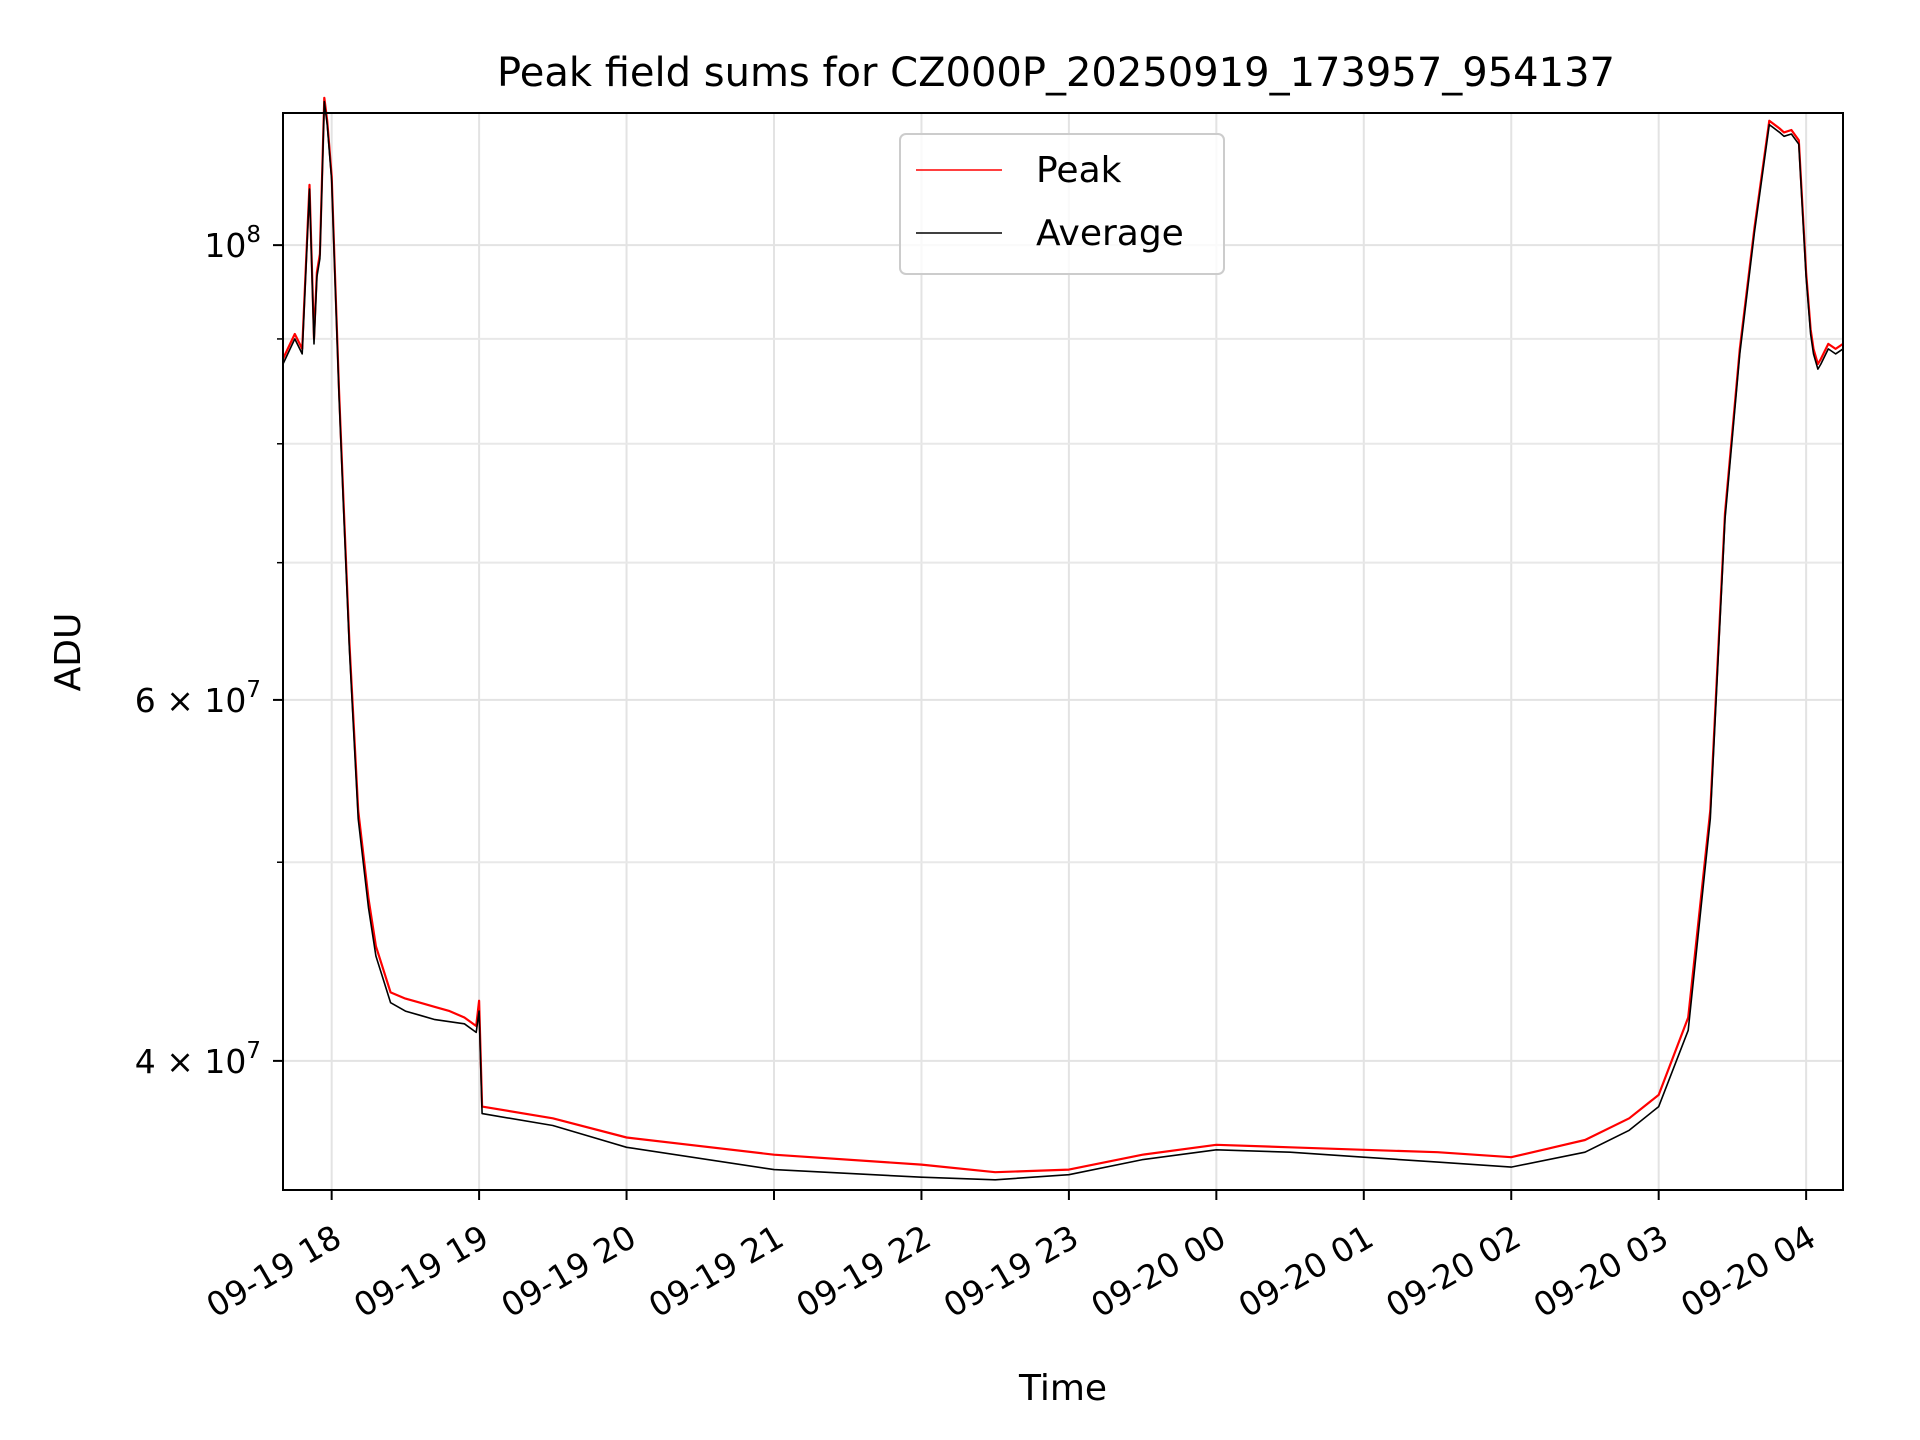 The width and height of the screenshot is (1920, 1440). What do you see at coordinates (1110, 233) in the screenshot?
I see `legend-label-average: Average` at bounding box center [1110, 233].